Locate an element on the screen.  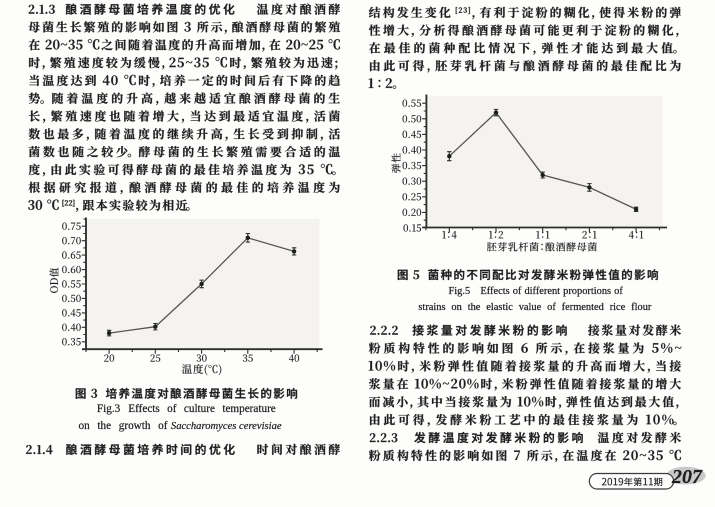
svg-text: Saccharomyces cerevisiae is located at coordinates (226, 426).